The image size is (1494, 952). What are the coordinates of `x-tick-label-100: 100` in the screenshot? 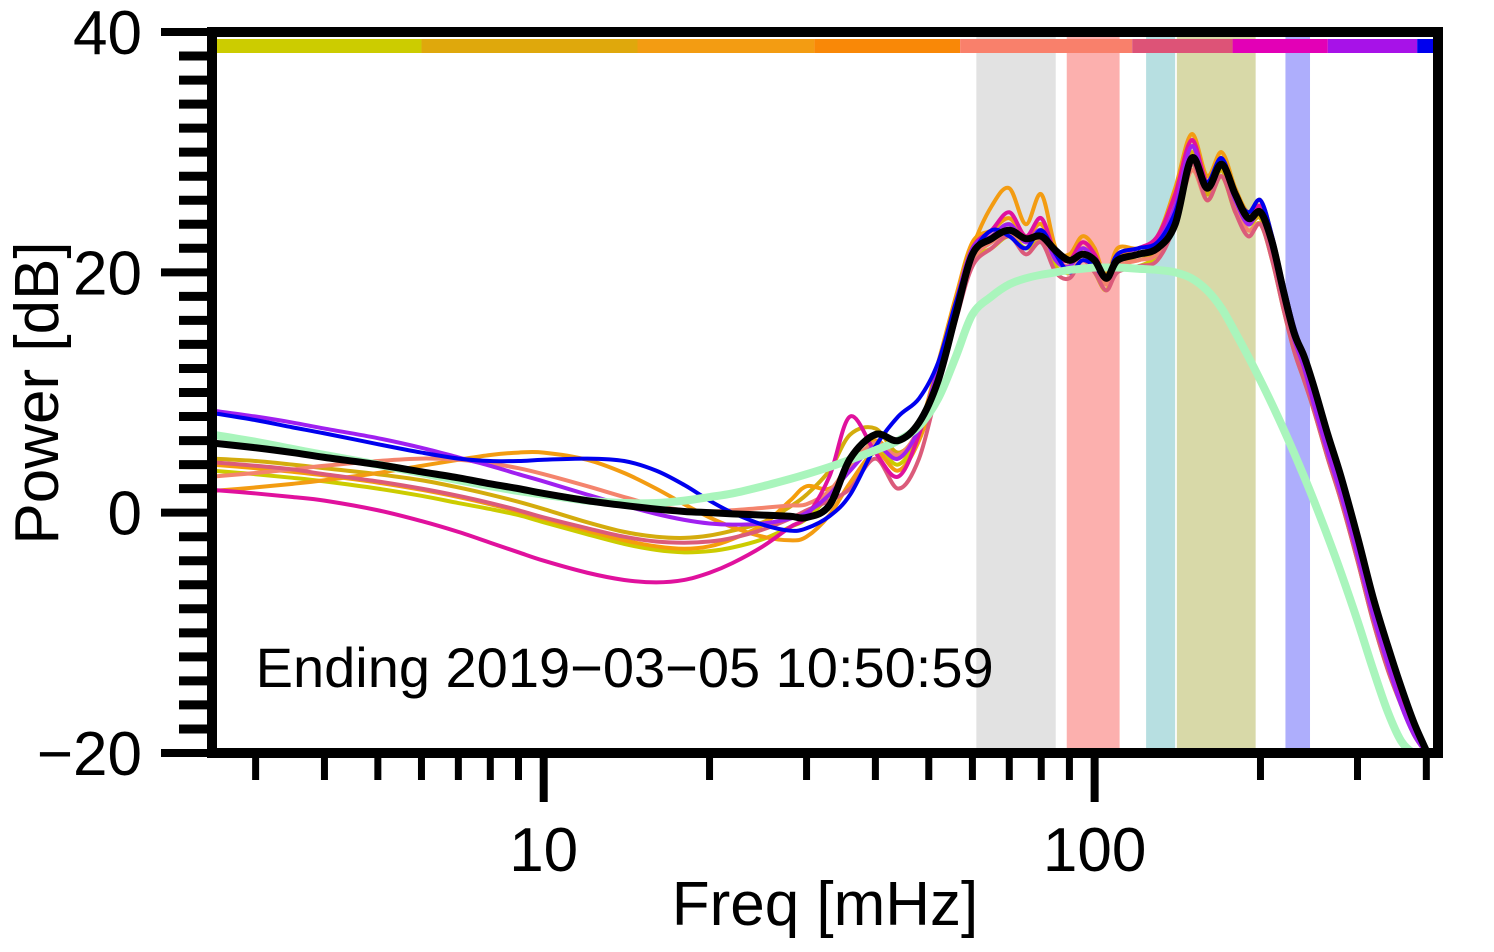 It's located at (1094, 850).